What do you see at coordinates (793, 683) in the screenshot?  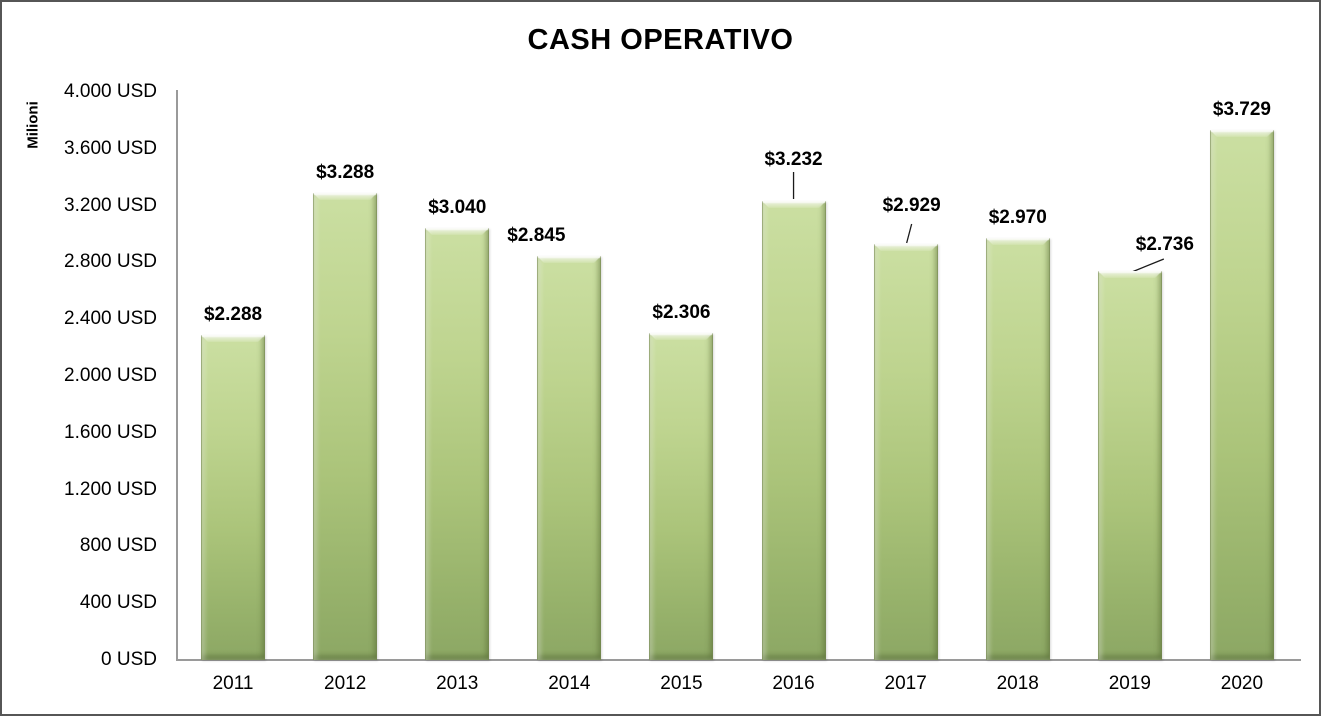 I see `x-tick-label-2016: 2016` at bounding box center [793, 683].